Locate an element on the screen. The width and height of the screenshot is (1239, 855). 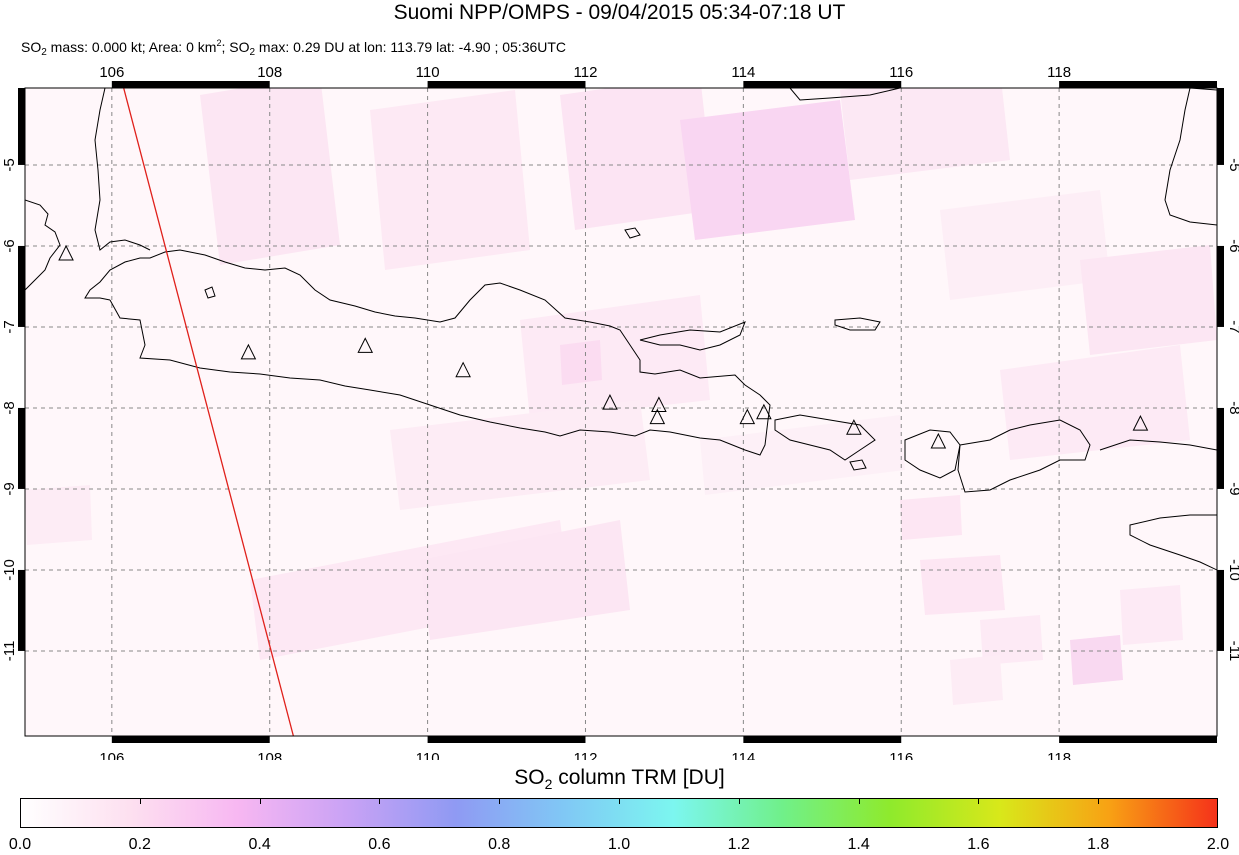
stats-mass-sub: 2 is located at coordinates (44, 52).